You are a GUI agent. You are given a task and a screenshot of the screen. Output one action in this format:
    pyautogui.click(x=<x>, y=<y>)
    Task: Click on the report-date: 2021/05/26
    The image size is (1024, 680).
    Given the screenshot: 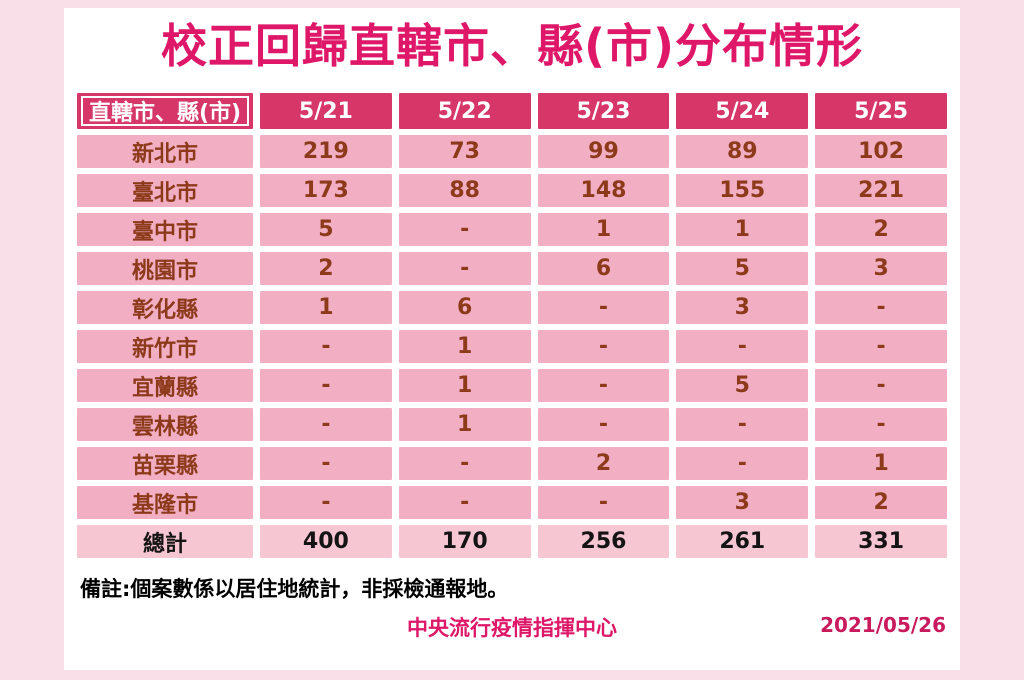 What is the action you would take?
    pyautogui.click(x=883, y=625)
    